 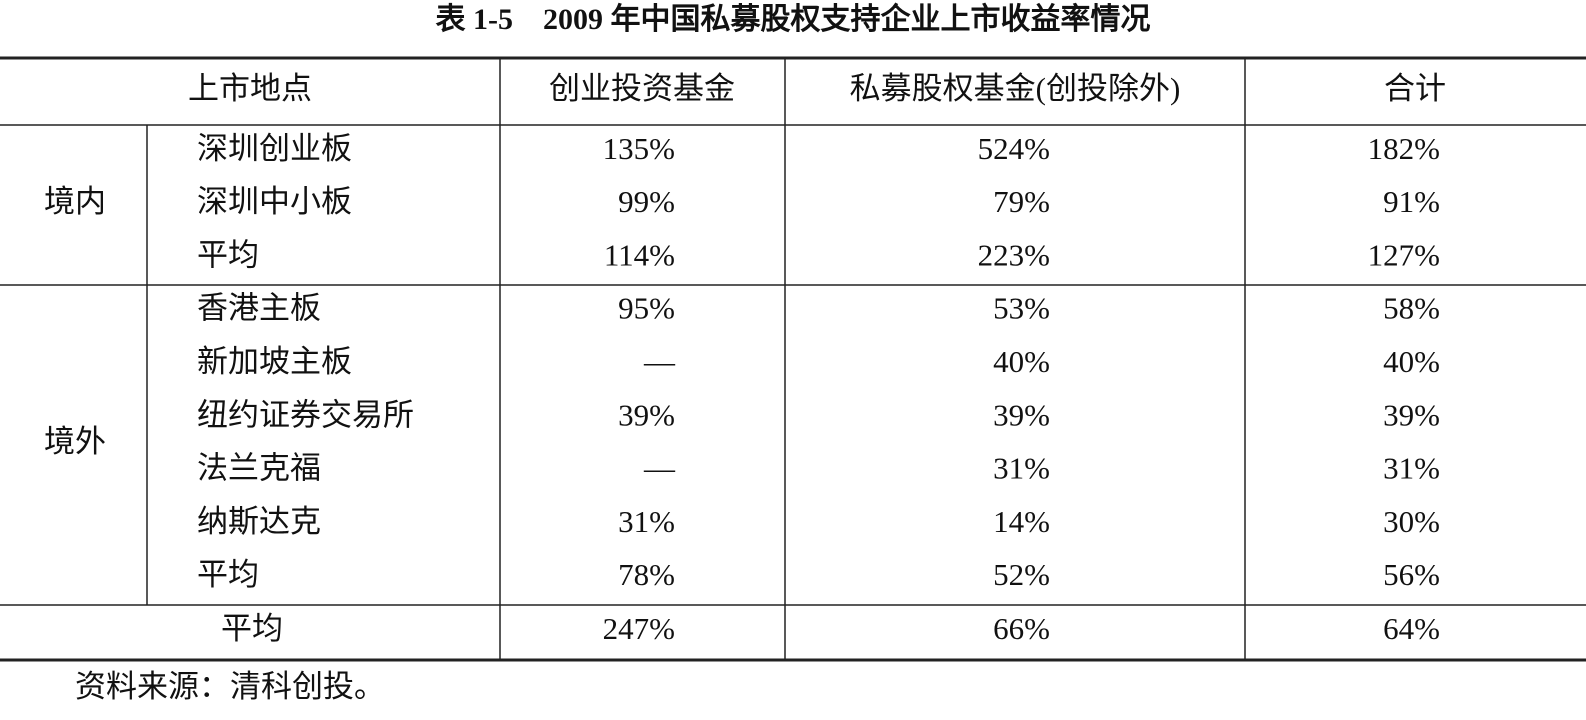 I want to click on cell: 78%, so click(x=646, y=574).